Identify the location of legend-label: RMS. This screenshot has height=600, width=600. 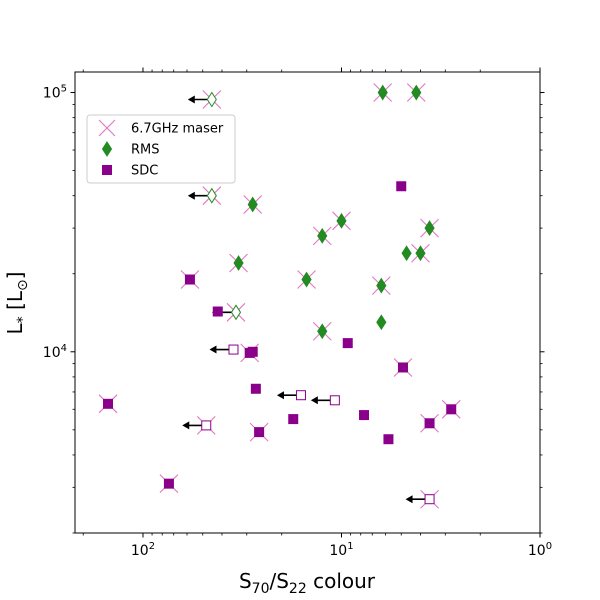
(145, 150).